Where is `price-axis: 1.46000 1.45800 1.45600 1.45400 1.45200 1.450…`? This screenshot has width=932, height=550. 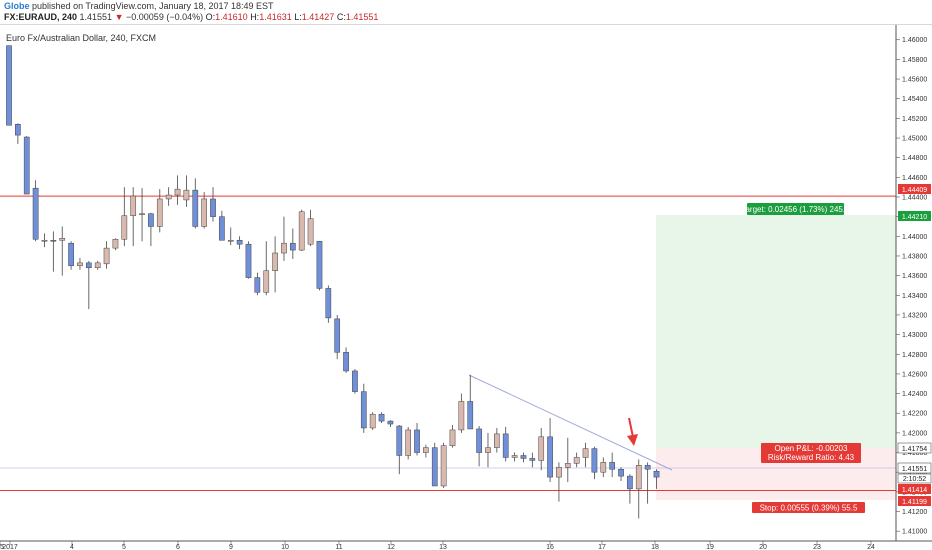
price-axis: 1.46000 1.45800 1.45600 1.45400 1.45200 1.450… is located at coordinates (911, 286).